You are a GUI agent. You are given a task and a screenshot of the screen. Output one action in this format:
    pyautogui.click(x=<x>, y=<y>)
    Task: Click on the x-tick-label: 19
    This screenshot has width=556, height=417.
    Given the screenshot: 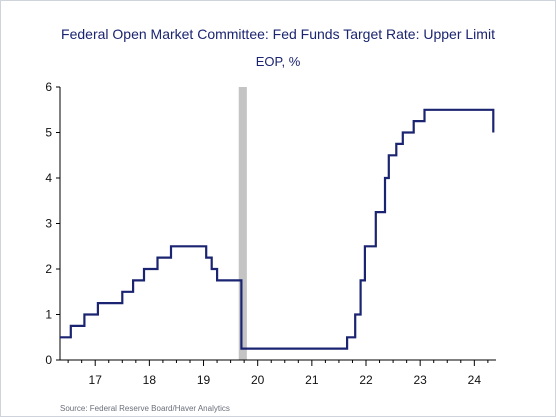 What is the action you would take?
    pyautogui.click(x=204, y=380)
    